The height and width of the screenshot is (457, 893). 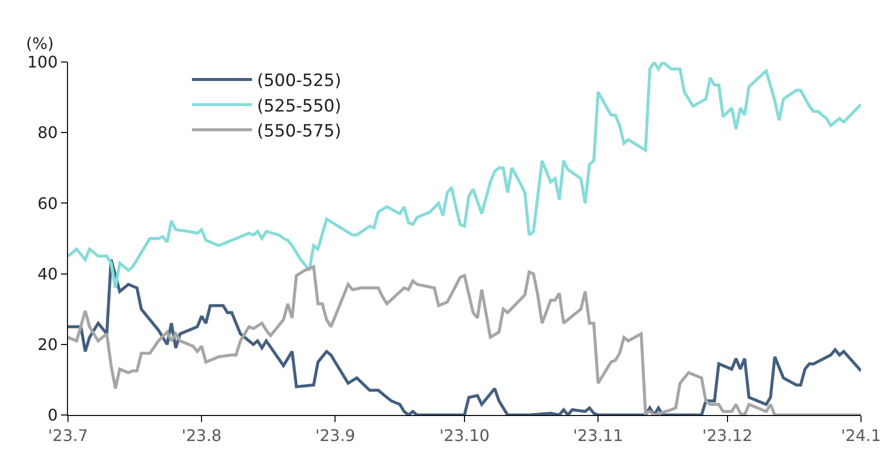 I want to click on y-axis-title: (%), so click(x=40, y=43).